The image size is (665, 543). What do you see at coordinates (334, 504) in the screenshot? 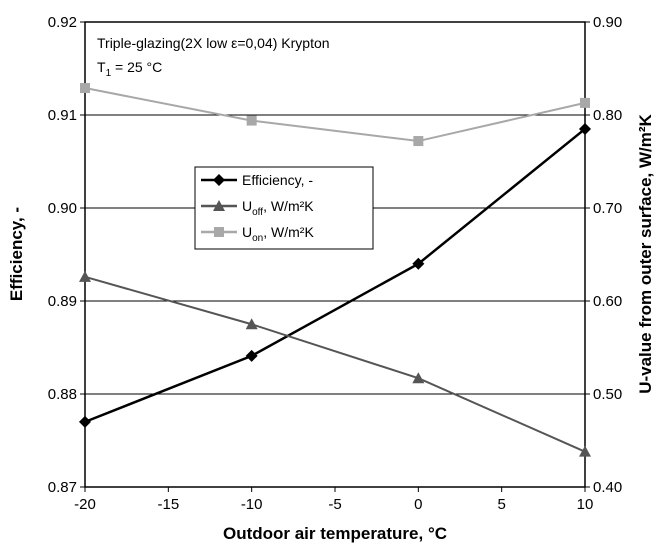
I see `x-tick-label: -5` at bounding box center [334, 504].